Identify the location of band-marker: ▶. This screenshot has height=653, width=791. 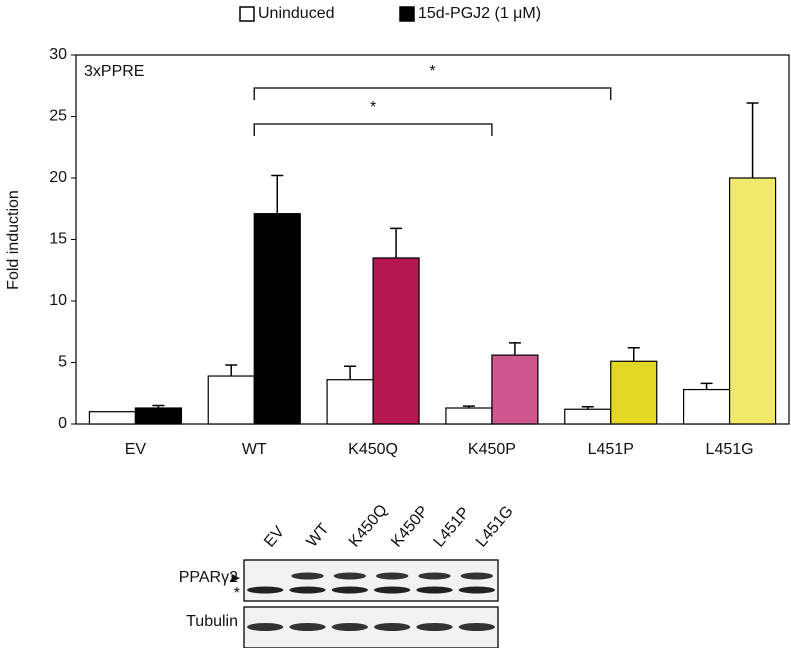
(236, 578).